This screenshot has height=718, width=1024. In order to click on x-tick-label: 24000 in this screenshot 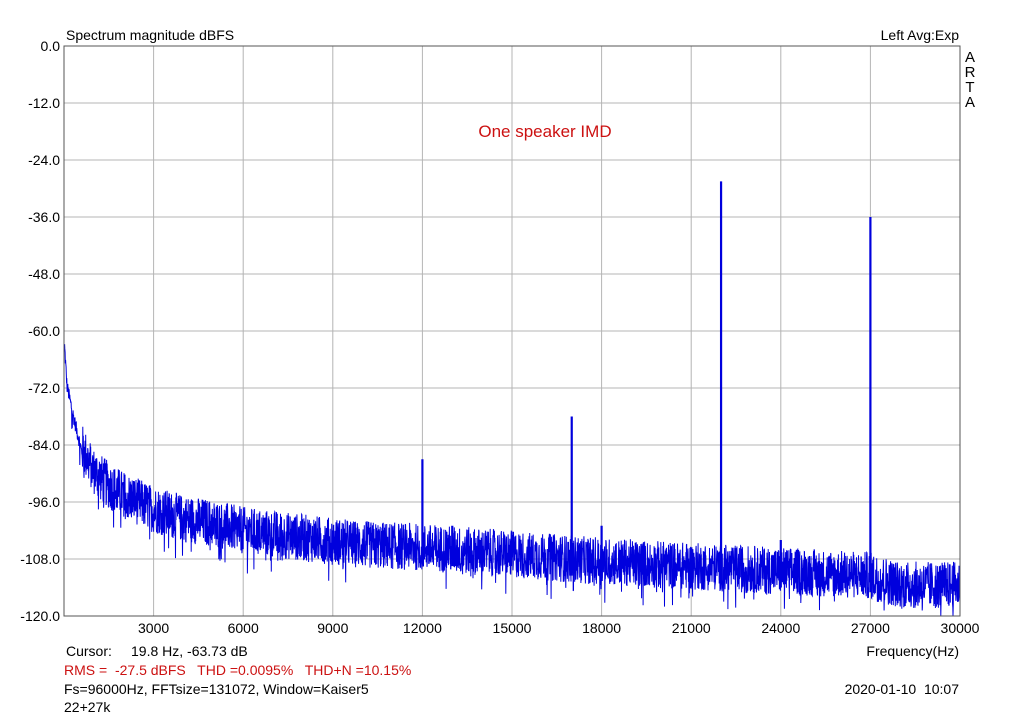, I will do `click(780, 628)`.